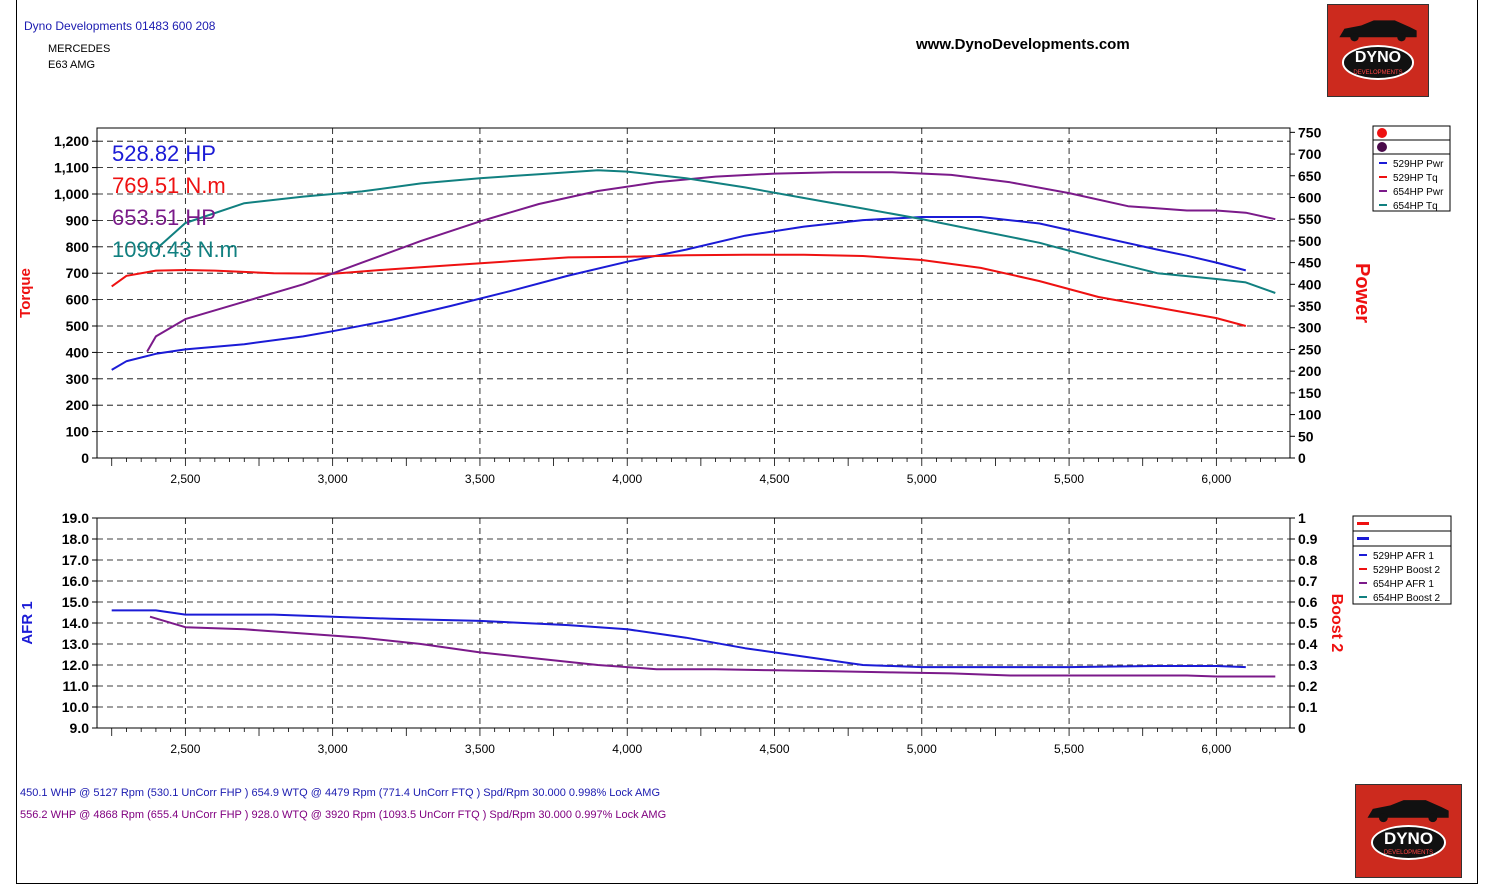 This screenshot has height=884, width=1497. What do you see at coordinates (1310, 284) in the screenshot?
I see `right-tick-label: 400` at bounding box center [1310, 284].